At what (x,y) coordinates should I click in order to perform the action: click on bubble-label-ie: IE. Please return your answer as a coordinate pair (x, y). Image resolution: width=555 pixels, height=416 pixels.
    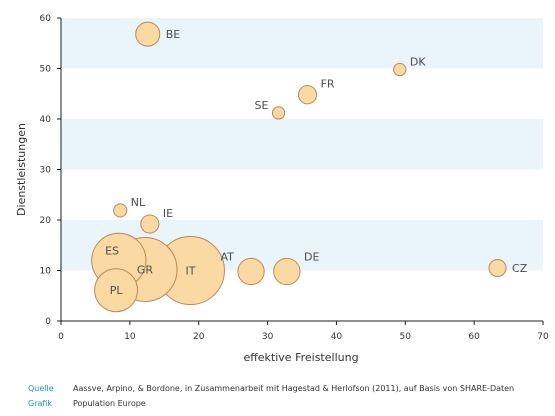
    Looking at the image, I should click on (168, 213).